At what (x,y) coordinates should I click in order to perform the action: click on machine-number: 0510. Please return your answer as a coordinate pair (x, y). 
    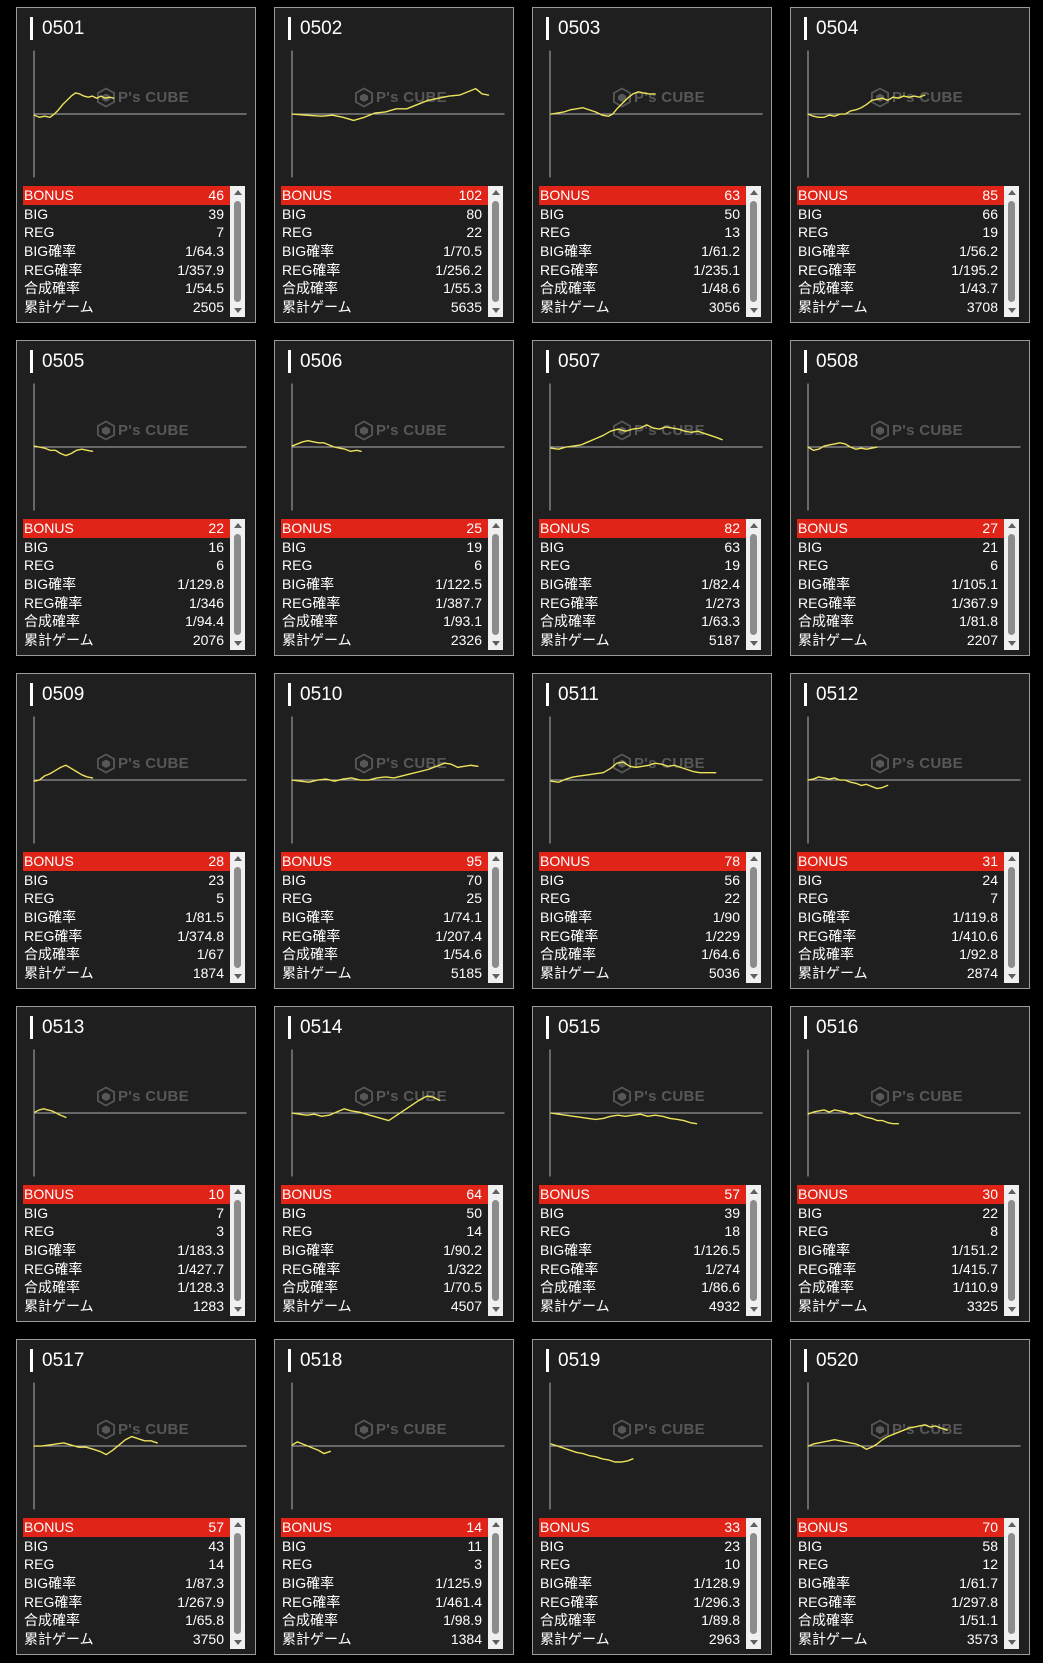
    Looking at the image, I should click on (321, 694).